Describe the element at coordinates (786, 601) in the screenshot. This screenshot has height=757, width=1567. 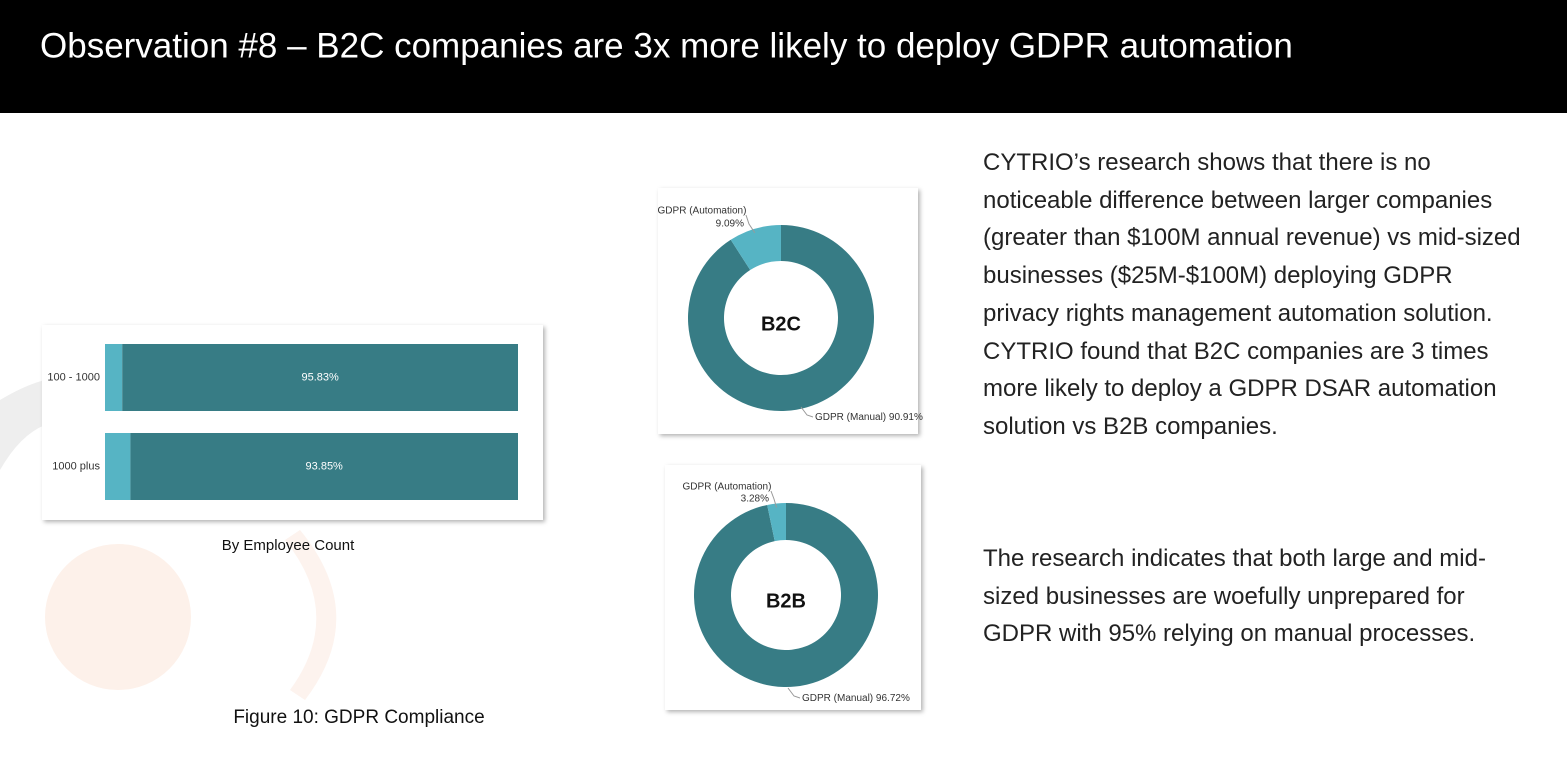
I see `center-label: B2B` at that location.